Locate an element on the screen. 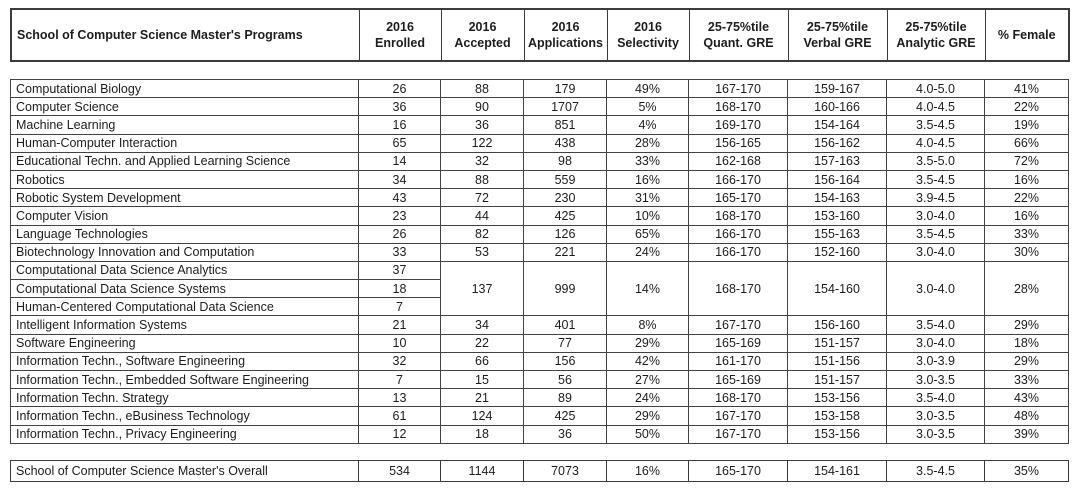  value-cell: 27% is located at coordinates (647, 379).